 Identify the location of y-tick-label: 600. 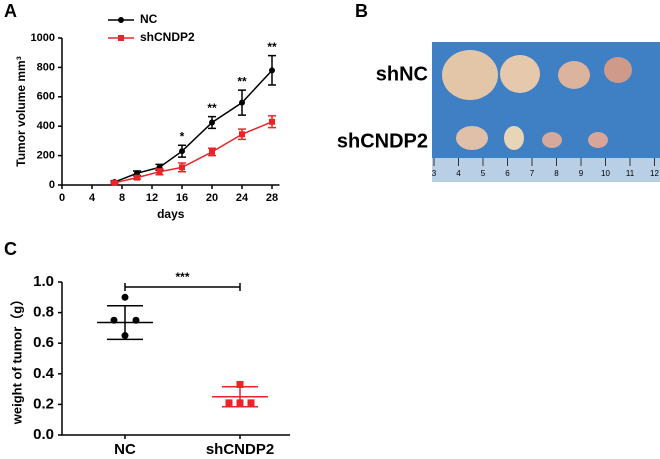
(46, 97).